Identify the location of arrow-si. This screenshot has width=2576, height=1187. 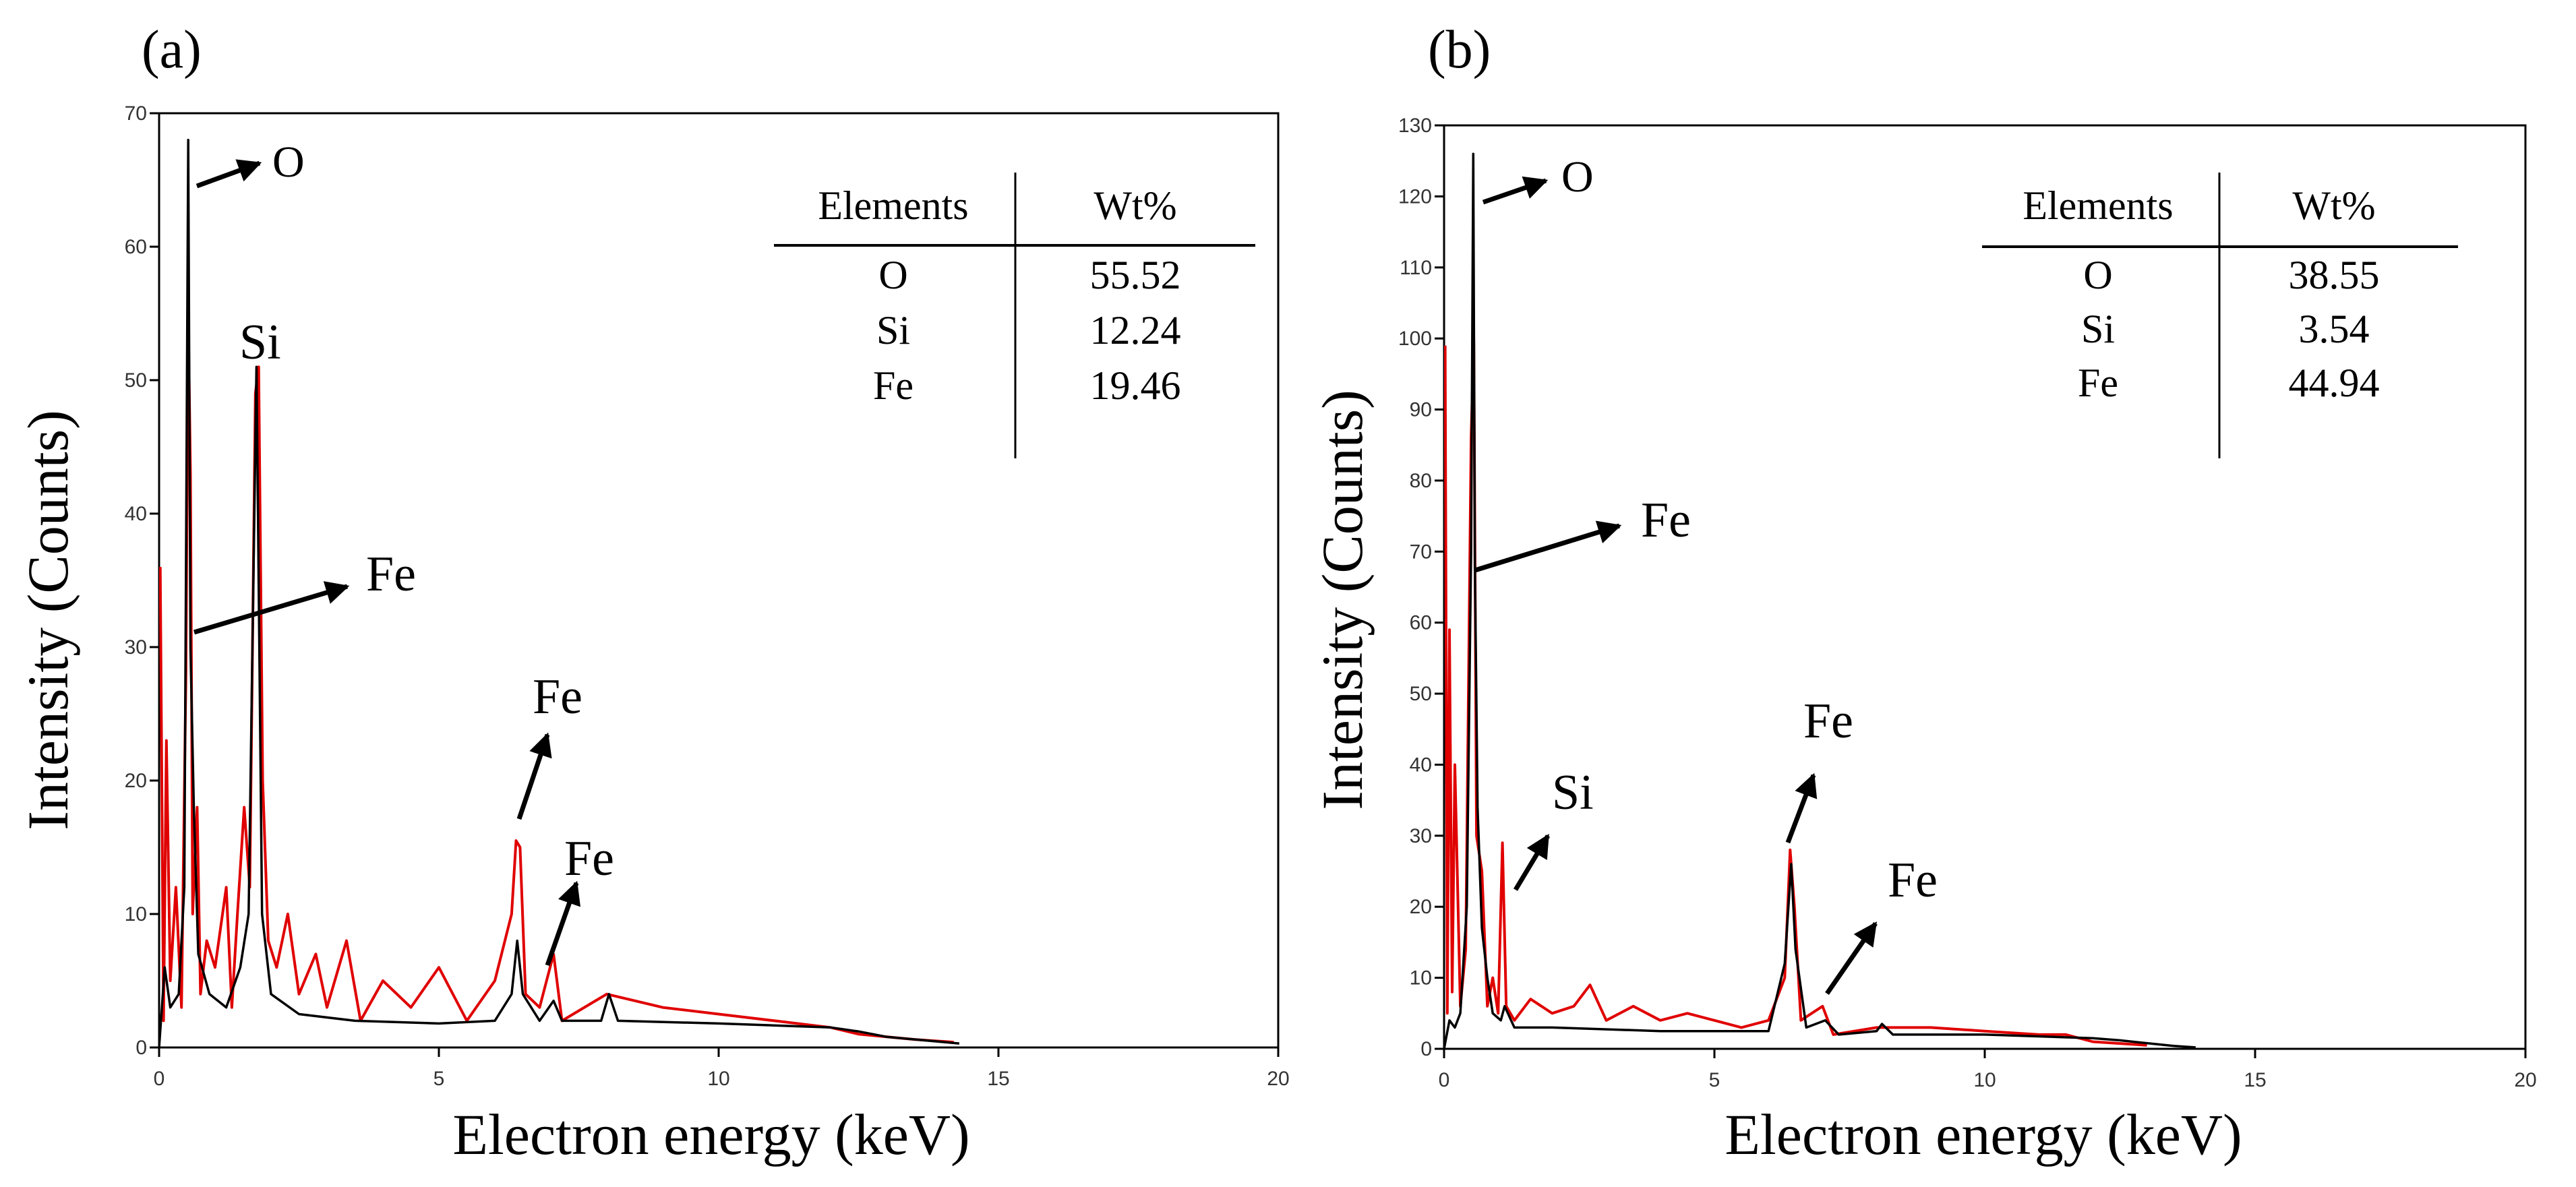
(1532, 862).